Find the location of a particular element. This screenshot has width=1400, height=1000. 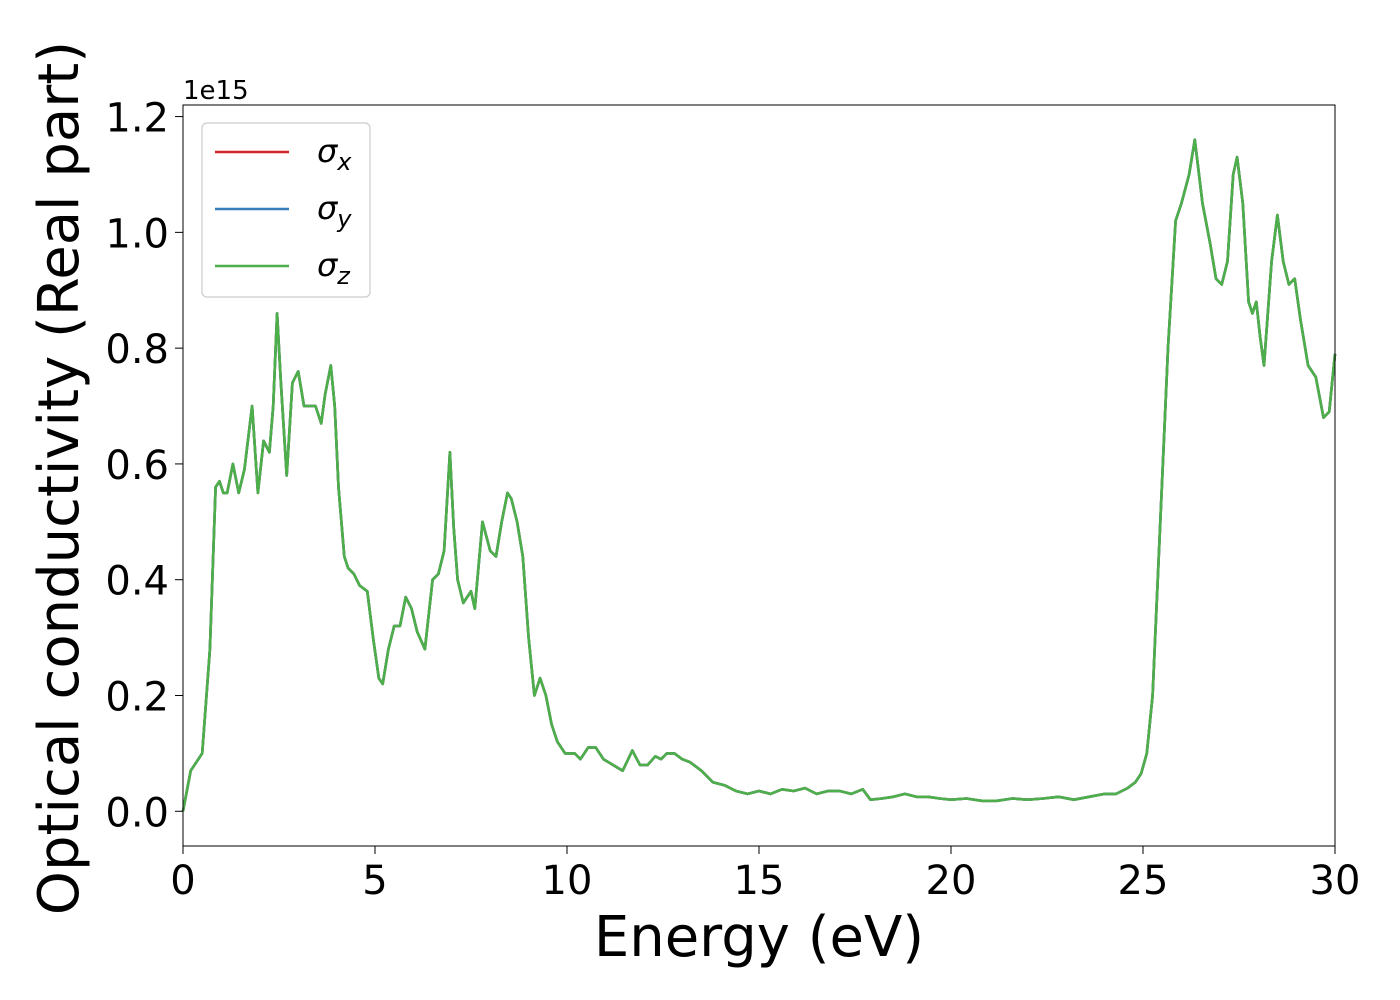

legend: σx σy σz is located at coordinates (286, 210).